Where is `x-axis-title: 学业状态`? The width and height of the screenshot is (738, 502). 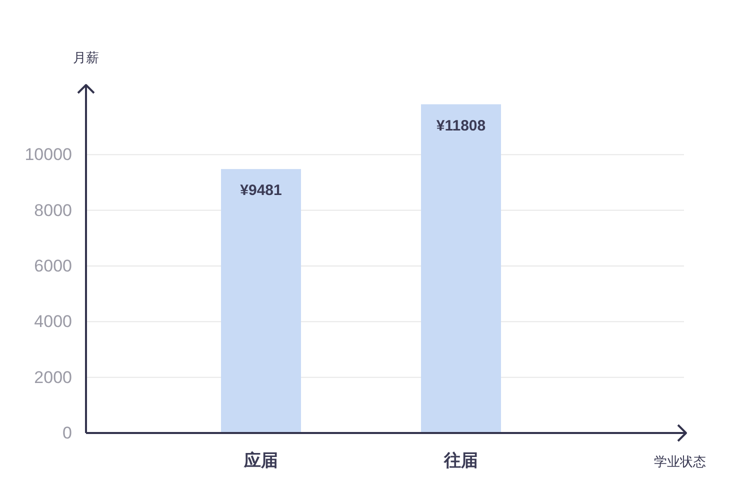
x-axis-title: 学业状态 is located at coordinates (680, 461).